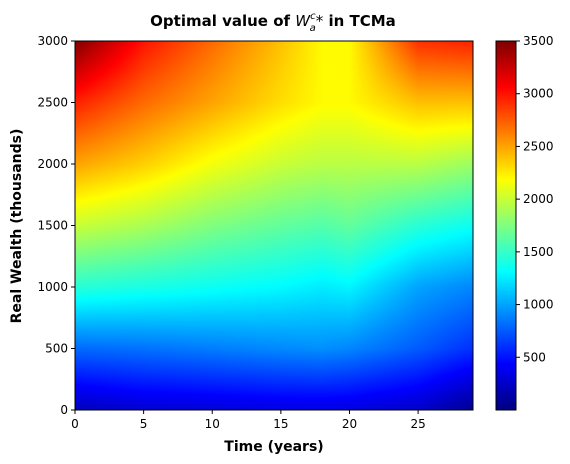 The image size is (570, 464). Describe the element at coordinates (538, 199) in the screenshot. I see `colorbar-tick-label: 2000` at that location.